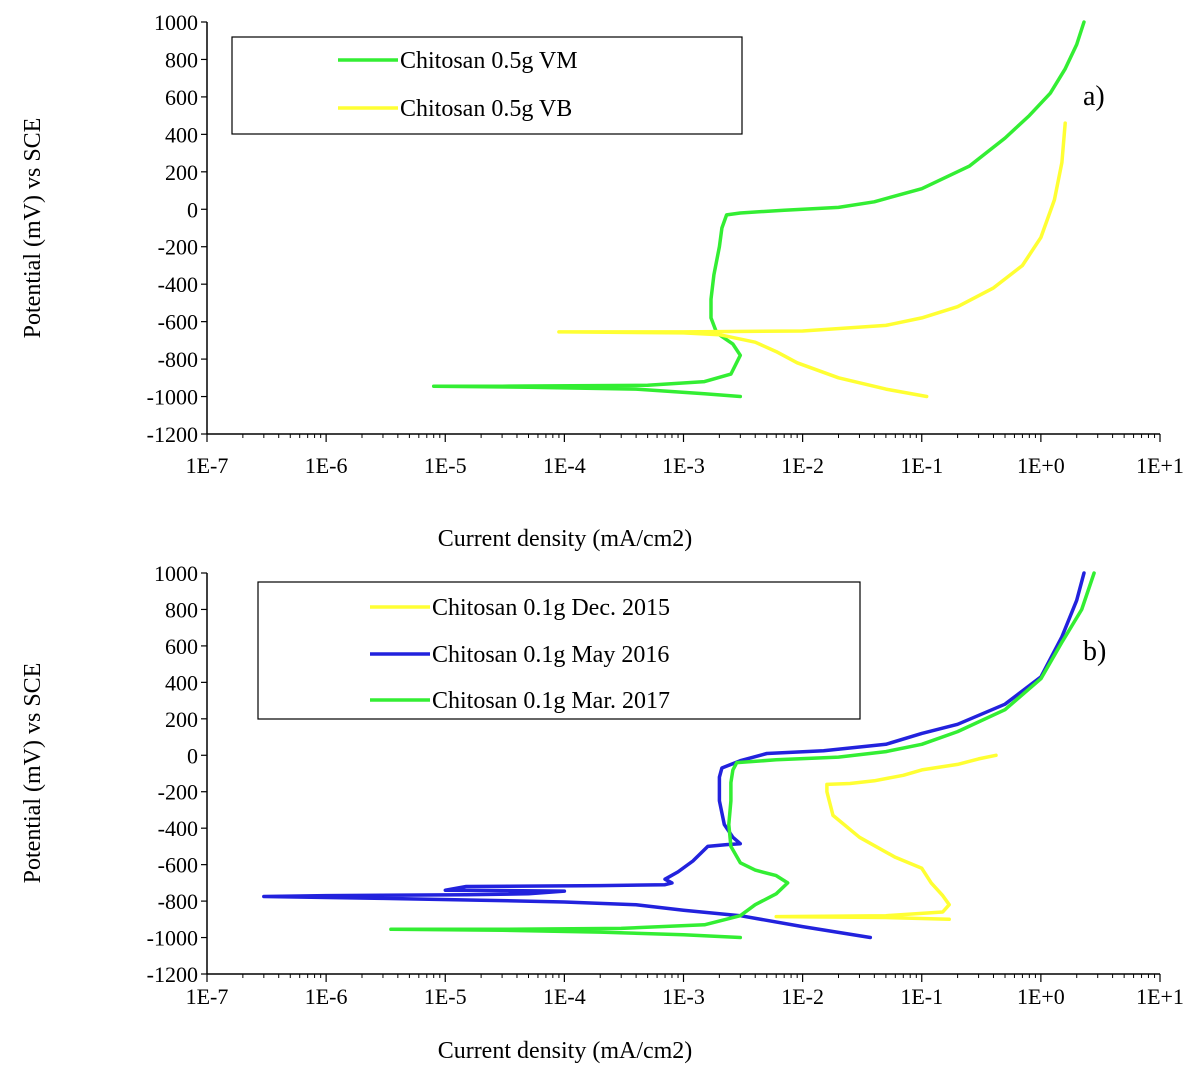 The width and height of the screenshot is (1198, 1076). I want to click on legend-label: Chitosan 0.1g May 2016, so click(550, 655).